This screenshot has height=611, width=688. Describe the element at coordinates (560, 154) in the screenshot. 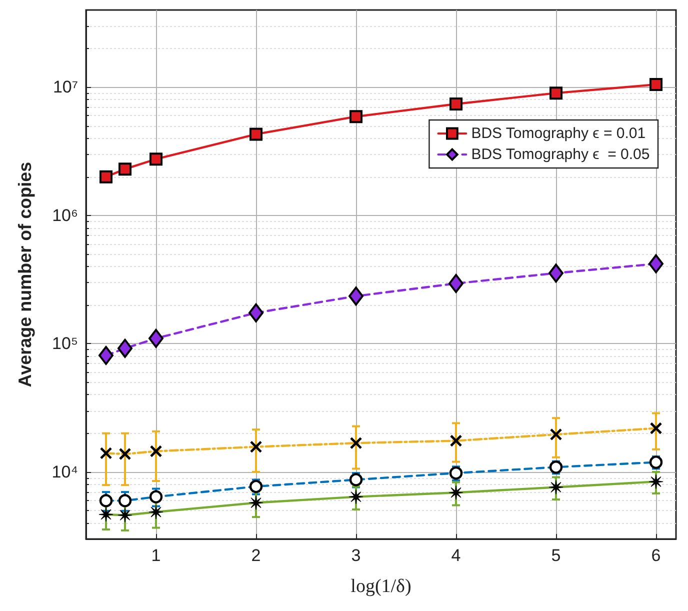

I see `legend-label: BDS Tomography ϵ = 0.05` at that location.